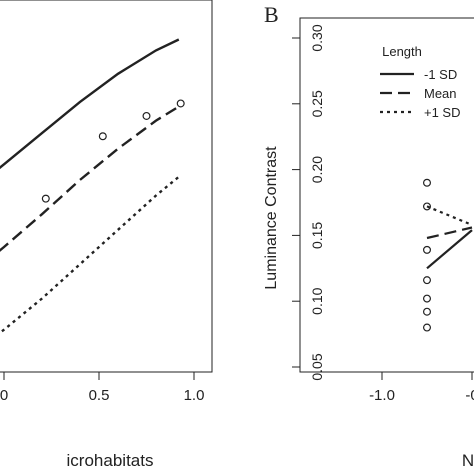  Describe the element at coordinates (4, 395) in the screenshot. I see `panel-a-x-tick-label: 0` at that location.